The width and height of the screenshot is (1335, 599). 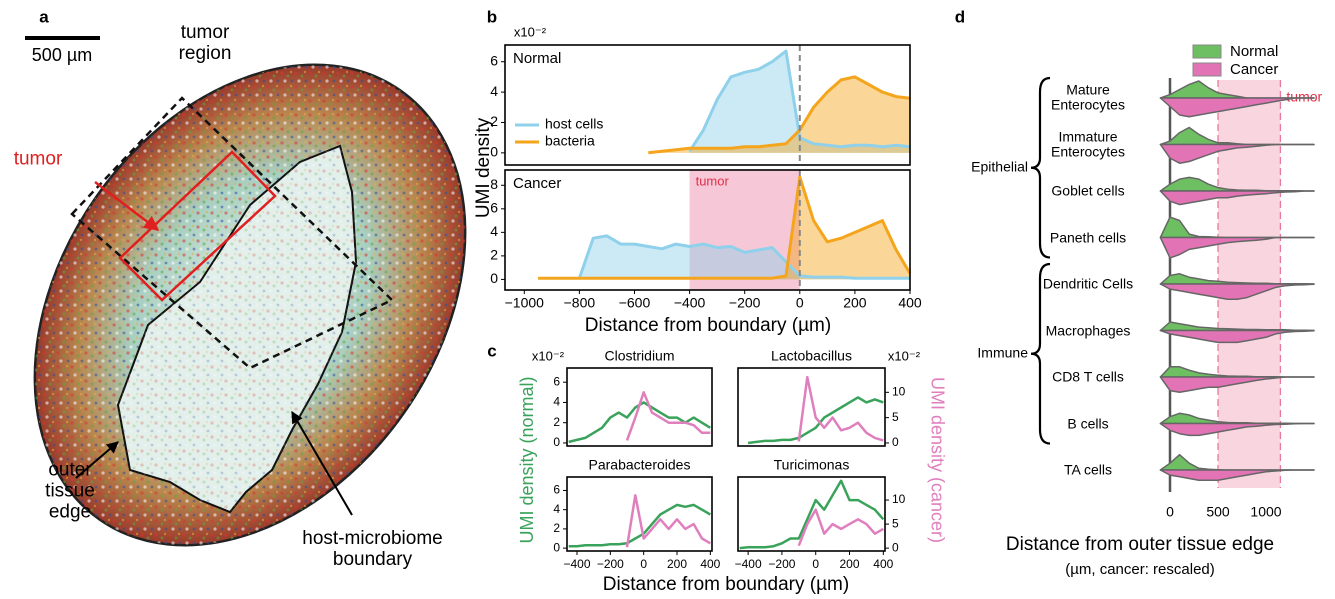 I want to click on legend-label: bacteria, so click(x=570, y=141).